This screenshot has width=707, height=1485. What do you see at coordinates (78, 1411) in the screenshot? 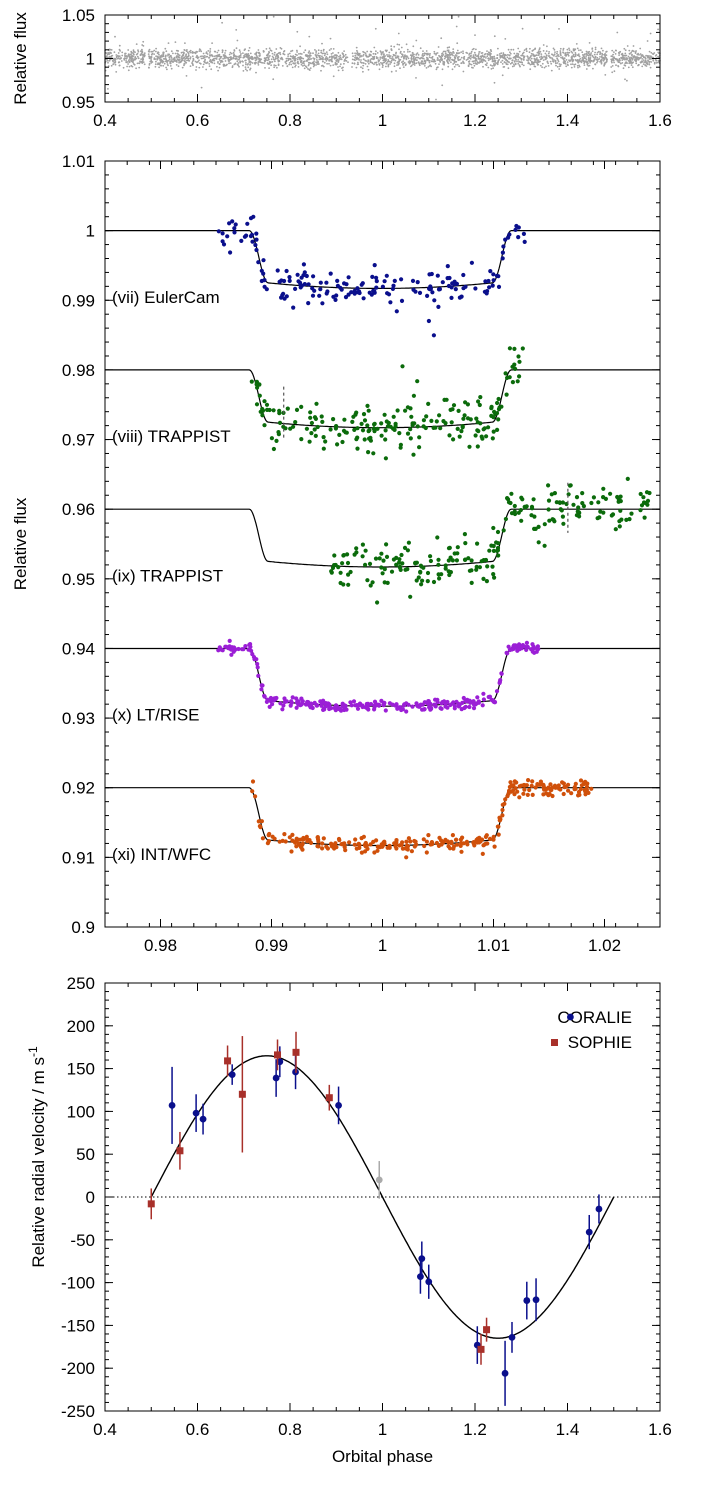
I see `y-tick-label: -250` at bounding box center [78, 1411].